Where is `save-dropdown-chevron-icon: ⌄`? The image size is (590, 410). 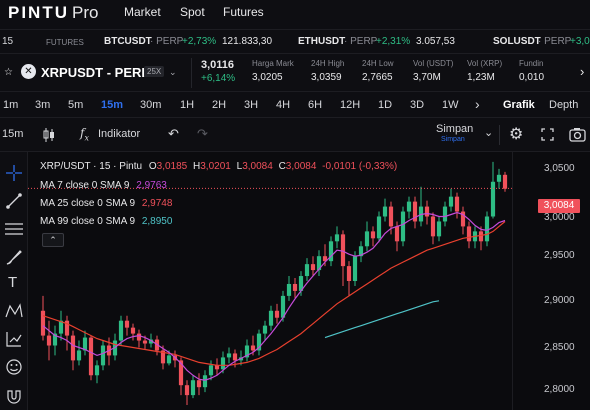 save-dropdown-chevron-icon: ⌄ is located at coordinates (489, 133).